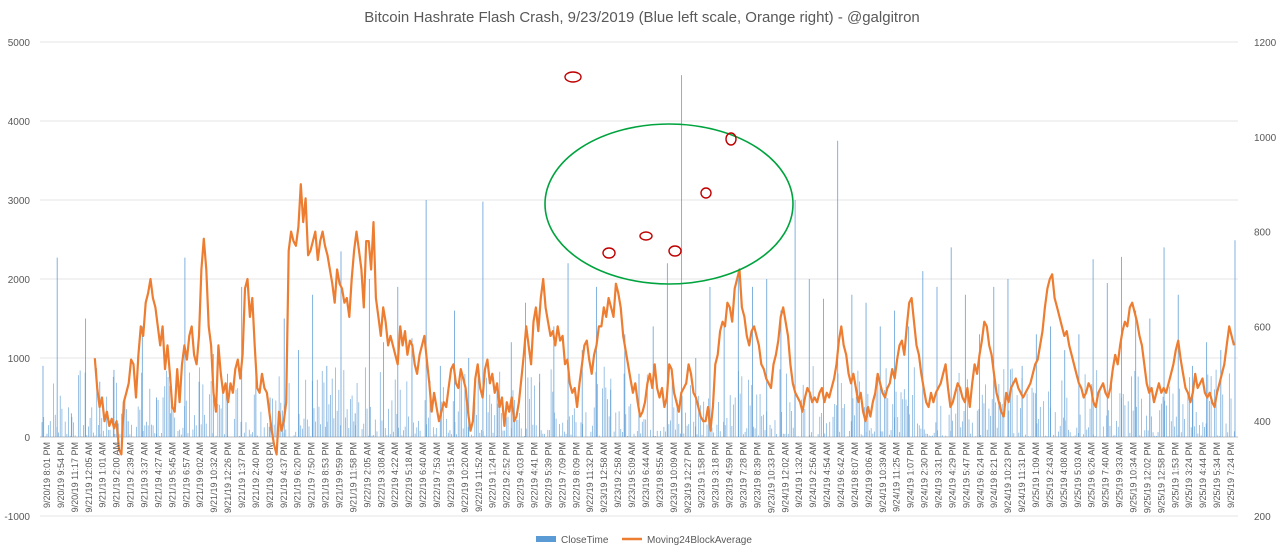 The width and height of the screenshot is (1280, 555). What do you see at coordinates (688, 477) in the screenshot?
I see `x-tick-label: 9/23/19 12:27 PM` at bounding box center [688, 477].